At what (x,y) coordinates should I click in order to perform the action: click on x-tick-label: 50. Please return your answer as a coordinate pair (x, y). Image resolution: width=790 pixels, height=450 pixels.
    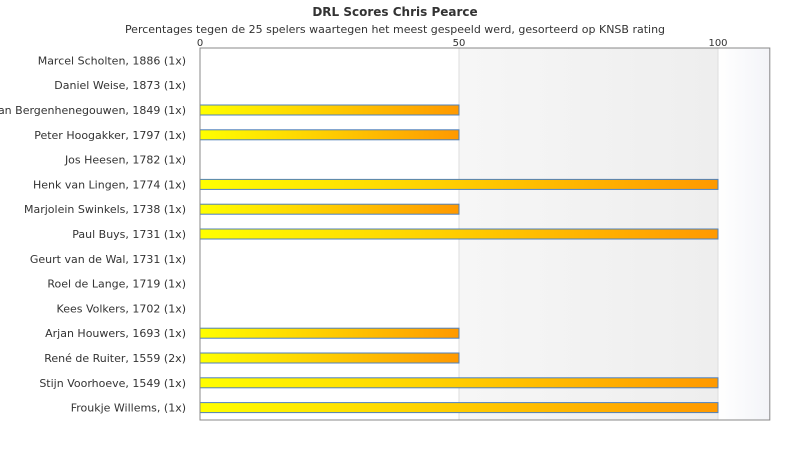
    Looking at the image, I should click on (459, 43).